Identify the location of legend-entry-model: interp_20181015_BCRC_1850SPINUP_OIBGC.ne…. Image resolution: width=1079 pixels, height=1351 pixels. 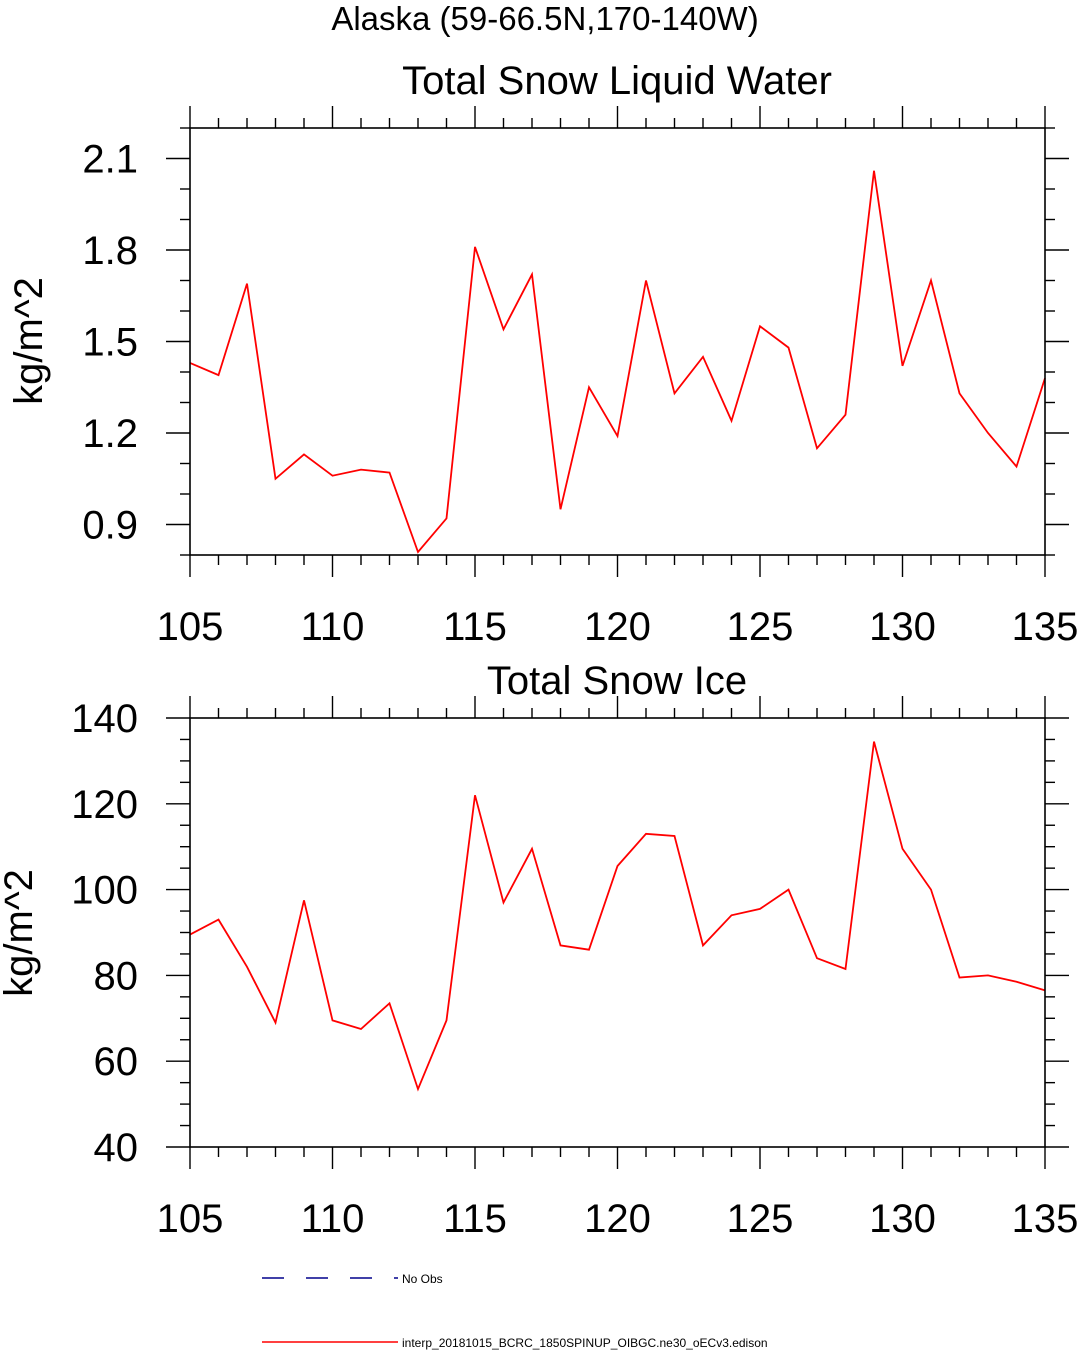
(515, 1343).